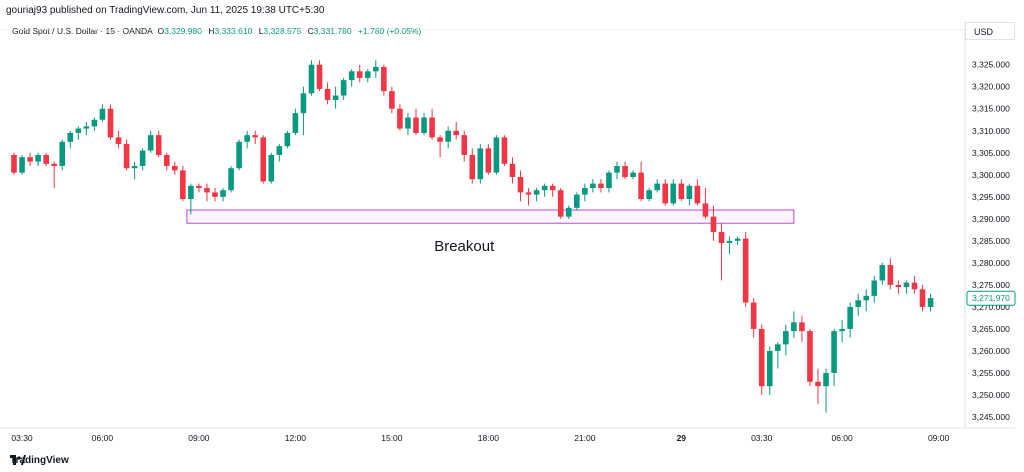 This screenshot has width=1024, height=472. I want to click on y-tick-label: 3,325.000, so click(991, 65).